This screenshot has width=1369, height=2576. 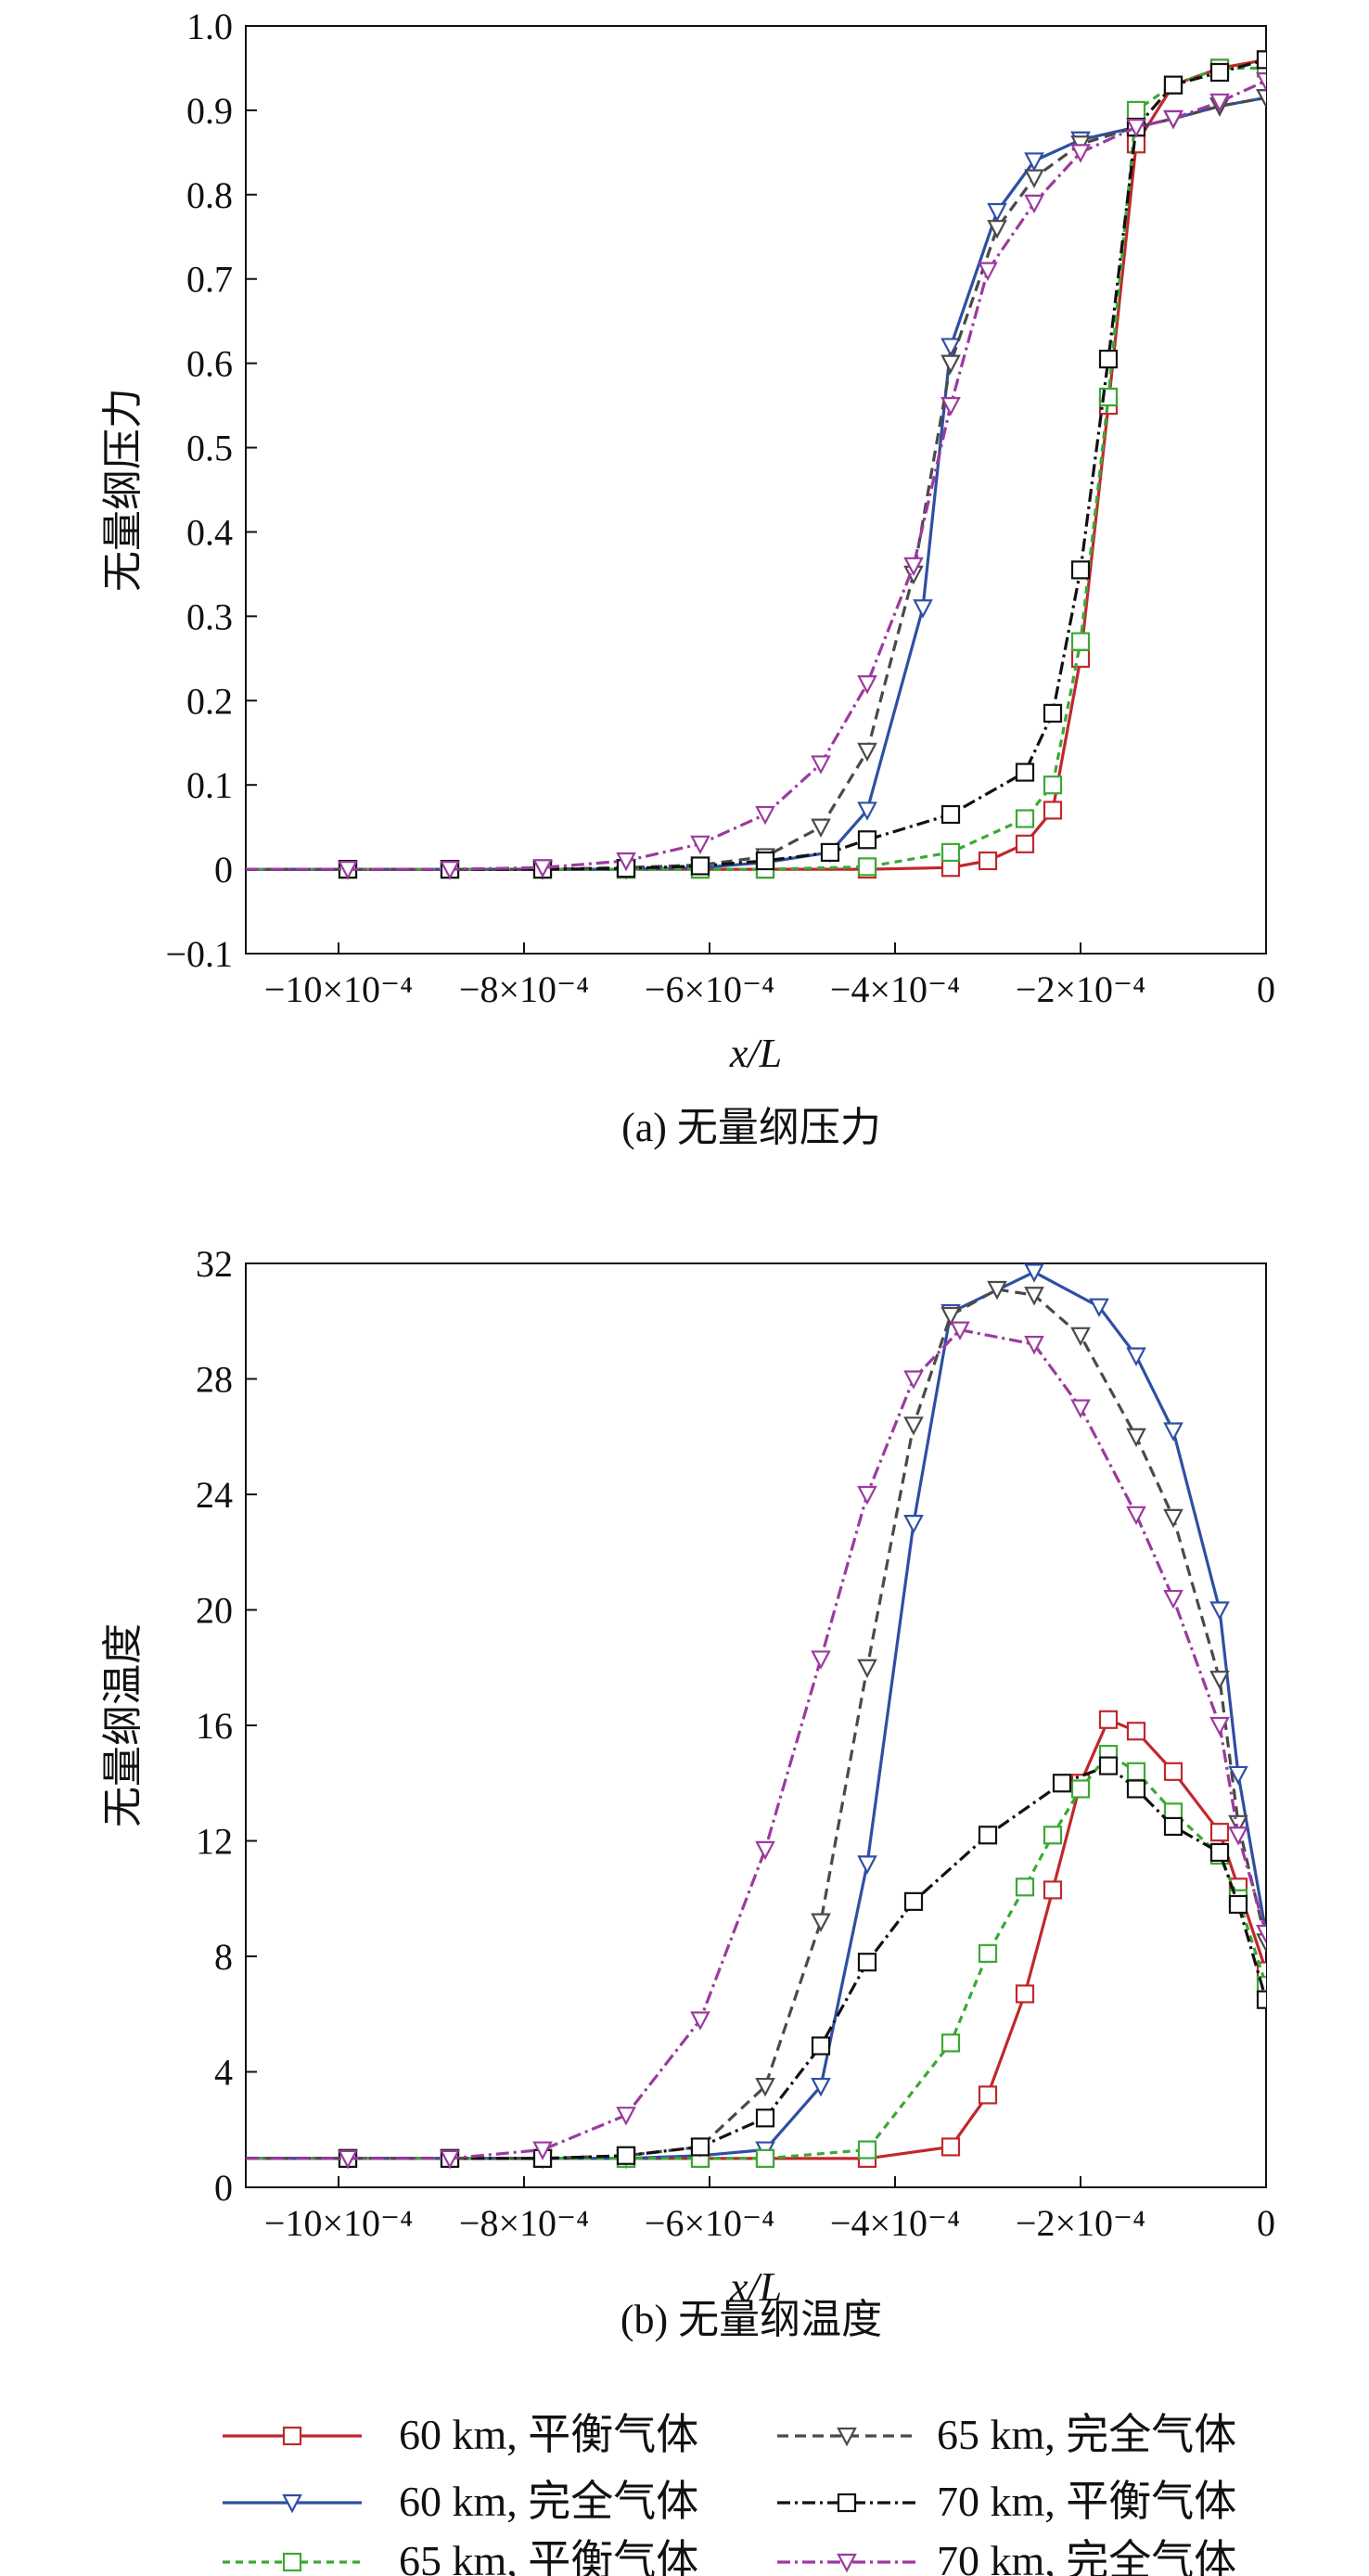 I want to click on pressure-x-tick-label: −8×10⁻⁴, so click(x=524, y=989).